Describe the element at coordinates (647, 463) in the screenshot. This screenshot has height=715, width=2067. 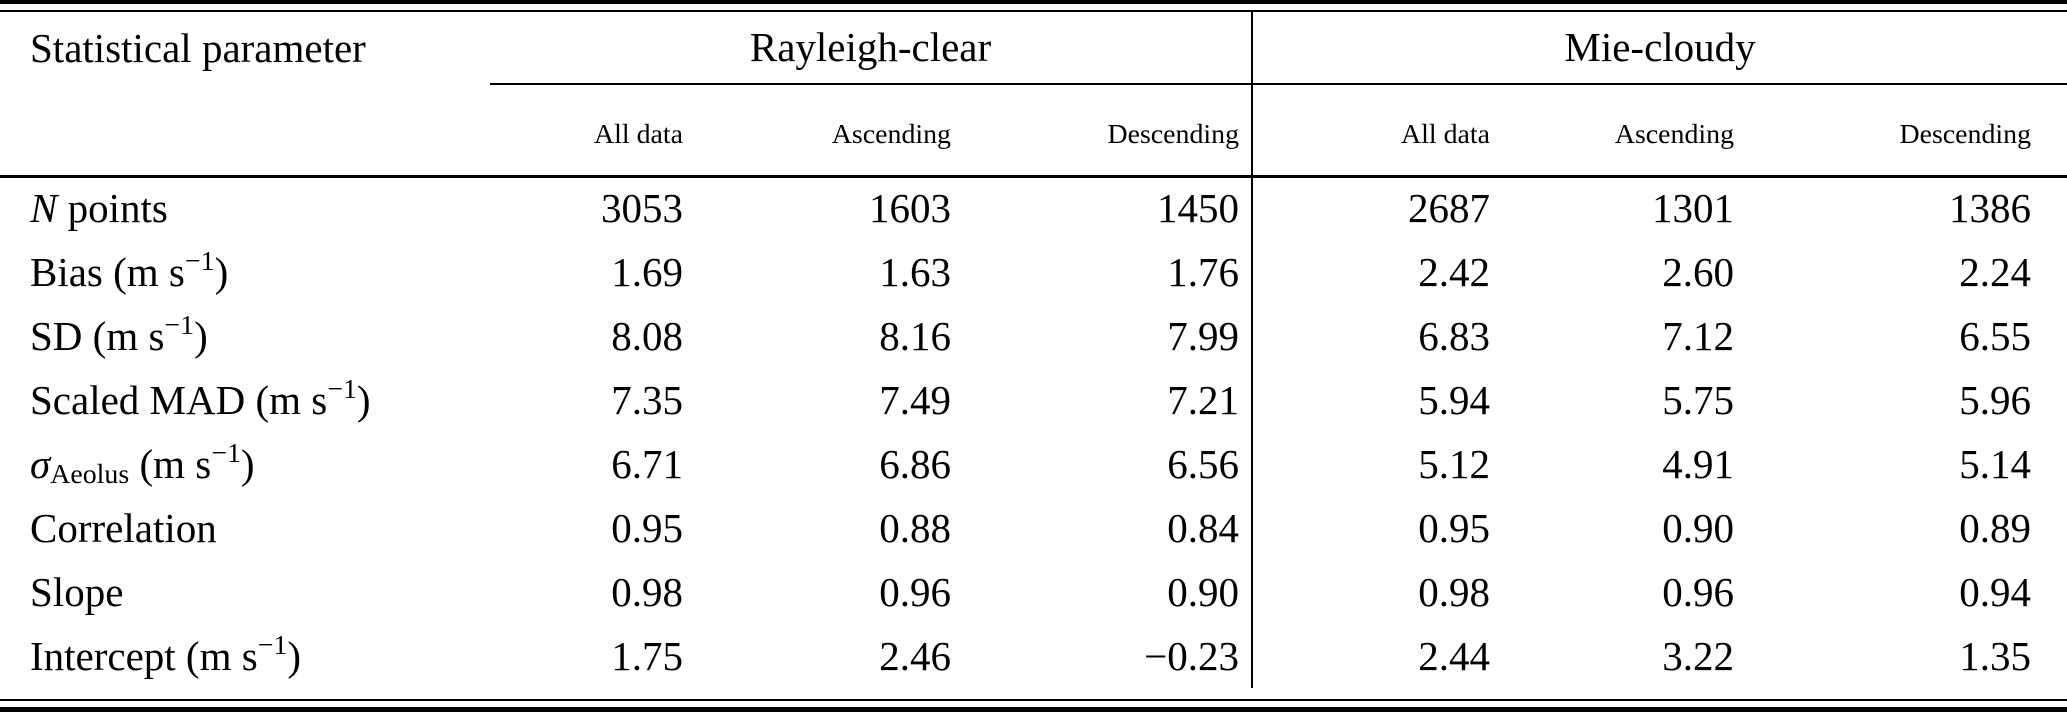
I see `cell-value: 6.71` at that location.